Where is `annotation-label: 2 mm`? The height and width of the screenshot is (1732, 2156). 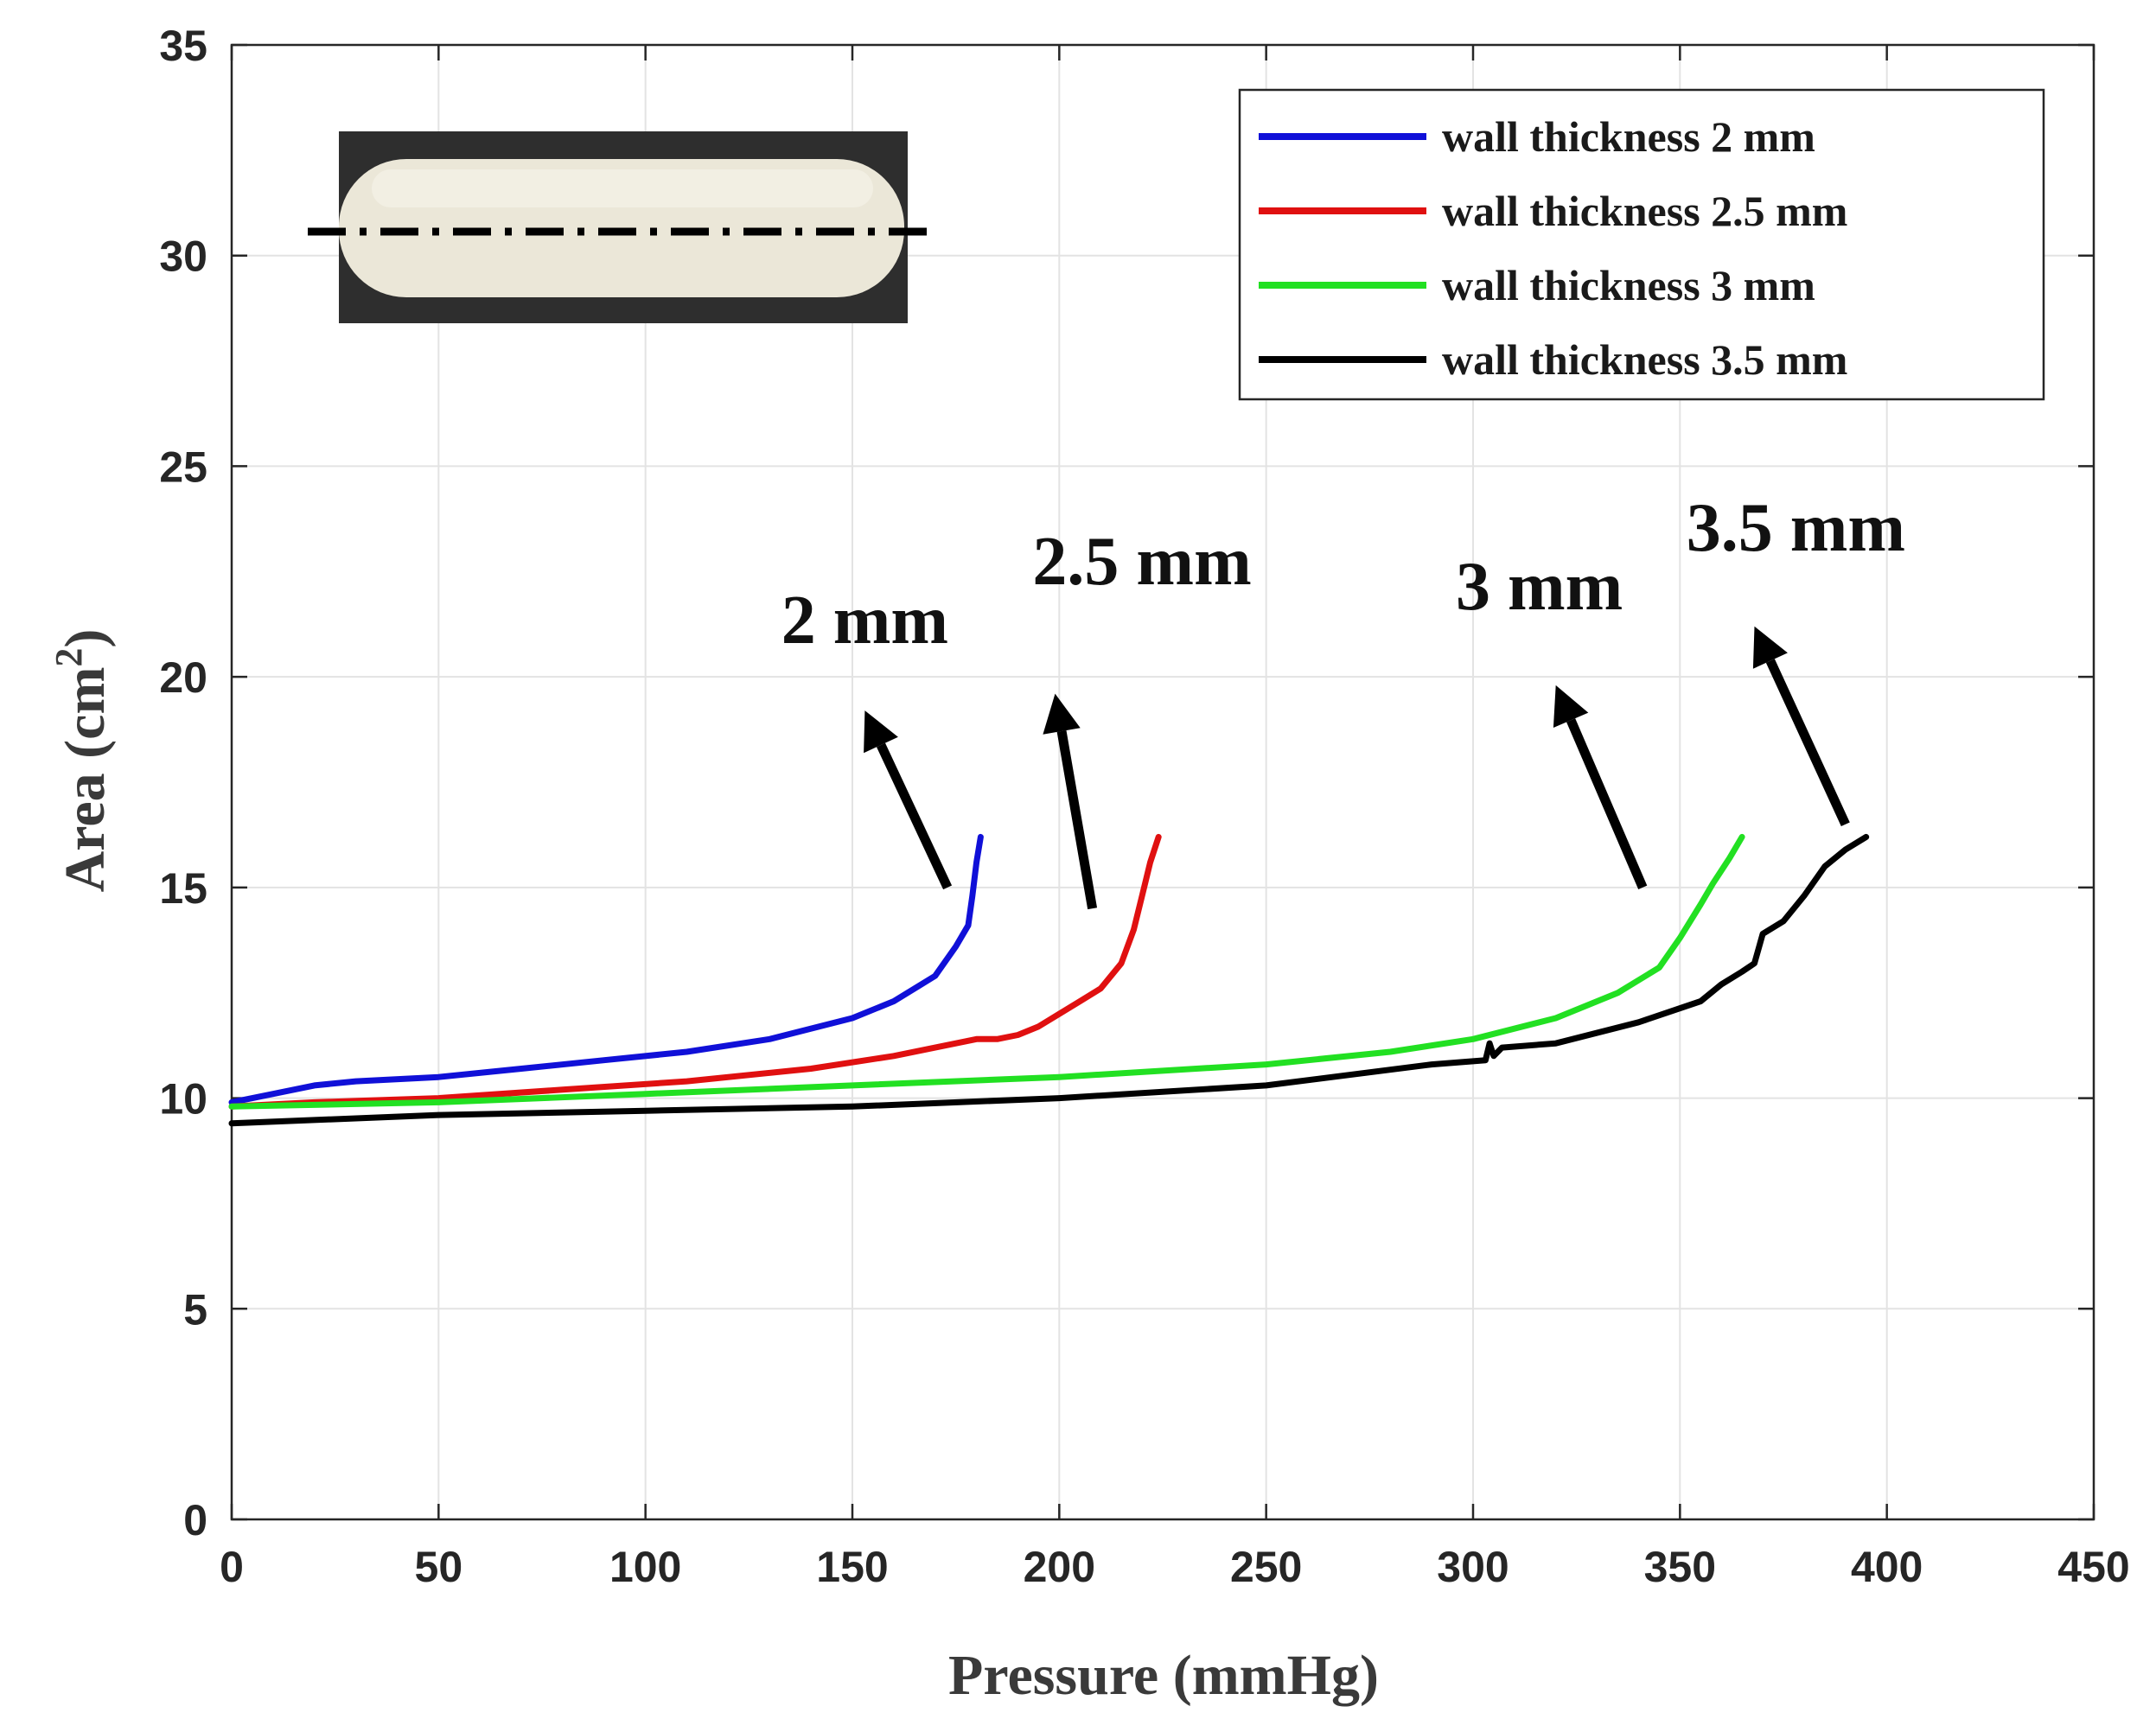
annotation-label: 2 mm is located at coordinates (864, 621).